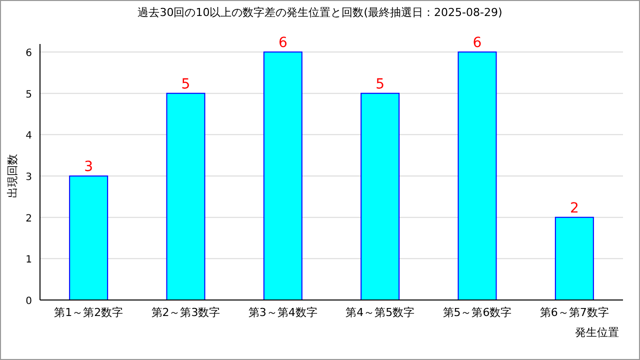  Describe the element at coordinates (89, 167) in the screenshot. I see `data-label: 3` at that location.